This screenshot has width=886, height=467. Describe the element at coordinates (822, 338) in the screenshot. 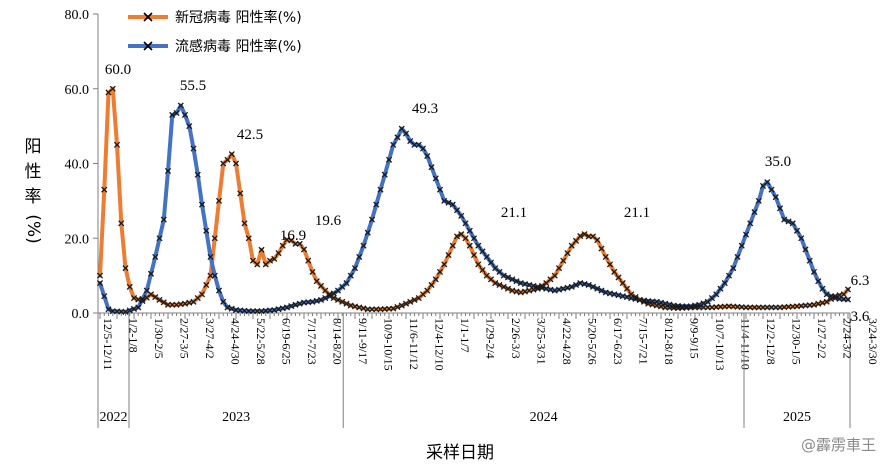

I see `x-tick-label: 1/27-2/2` at that location.